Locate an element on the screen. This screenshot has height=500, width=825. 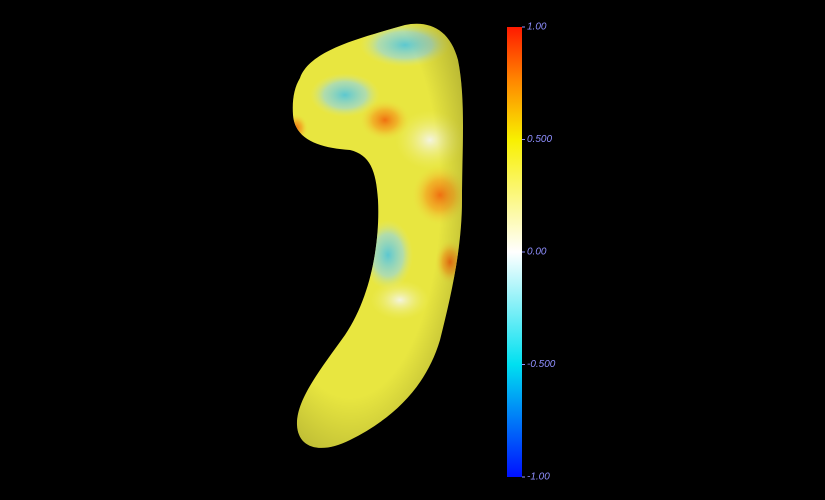
tick-label: -0.500 is located at coordinates (541, 364).